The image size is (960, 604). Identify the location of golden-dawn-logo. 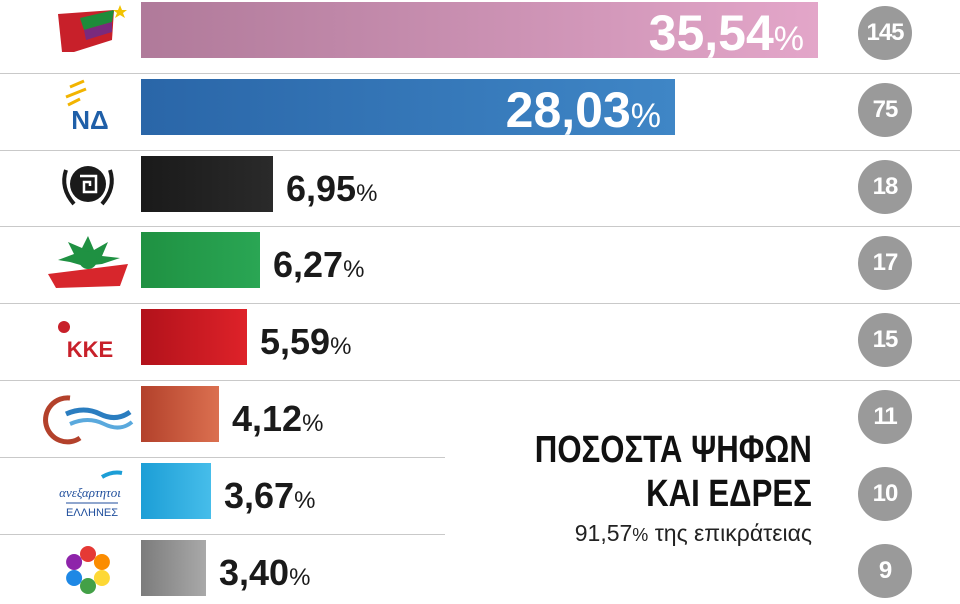
(88, 187).